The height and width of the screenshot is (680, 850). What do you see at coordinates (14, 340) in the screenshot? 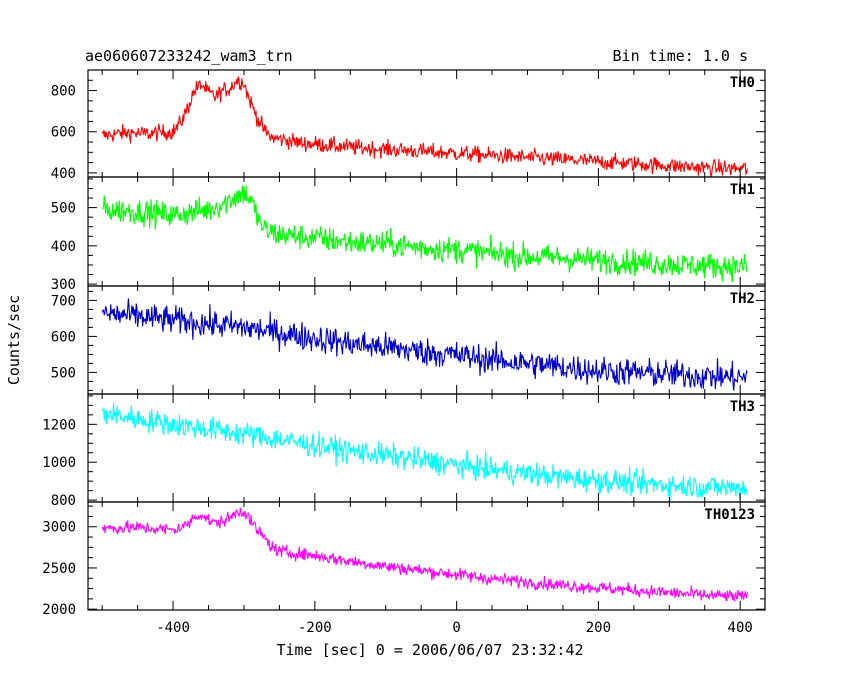
I see `y-axis-label: Counts/sec` at bounding box center [14, 340].